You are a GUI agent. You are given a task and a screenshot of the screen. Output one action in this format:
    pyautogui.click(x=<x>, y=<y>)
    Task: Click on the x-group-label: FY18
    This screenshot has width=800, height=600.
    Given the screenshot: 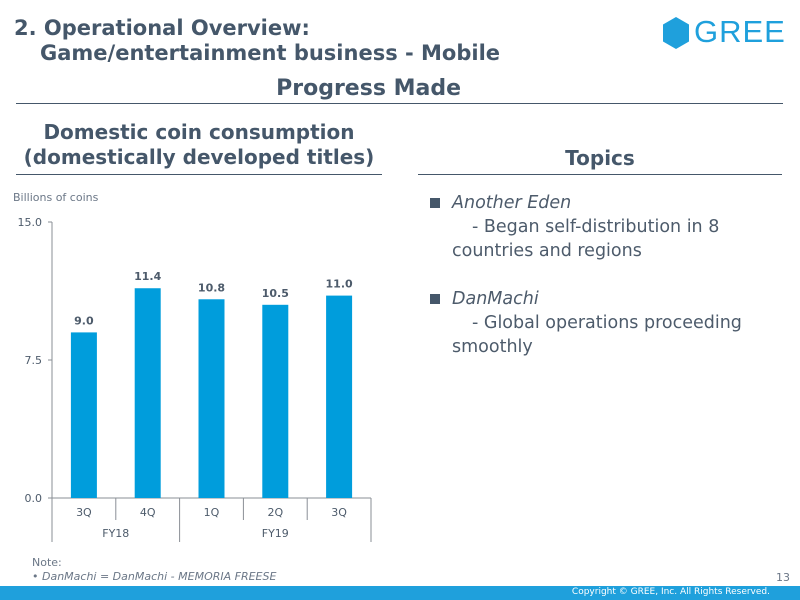 What is the action you would take?
    pyautogui.click(x=115, y=533)
    